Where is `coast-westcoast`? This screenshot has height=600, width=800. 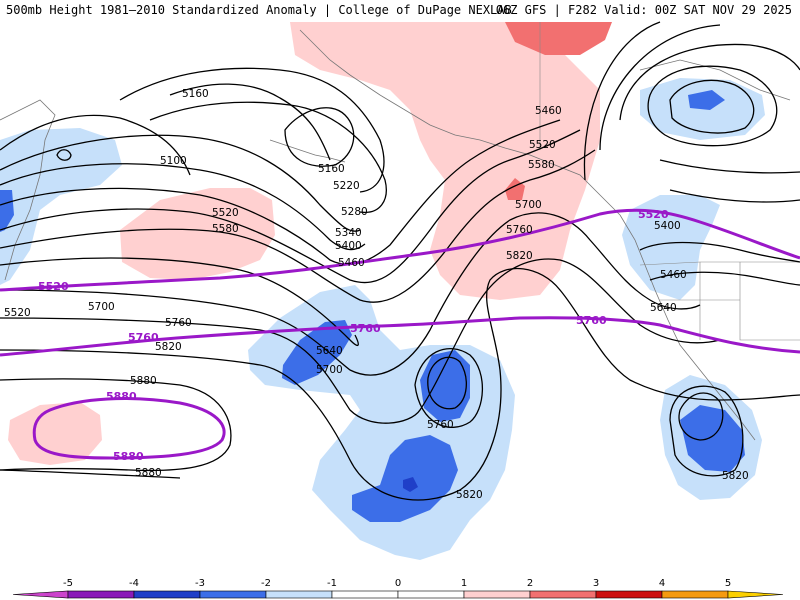
coast-westcoast is located at coordinates (687, 327).